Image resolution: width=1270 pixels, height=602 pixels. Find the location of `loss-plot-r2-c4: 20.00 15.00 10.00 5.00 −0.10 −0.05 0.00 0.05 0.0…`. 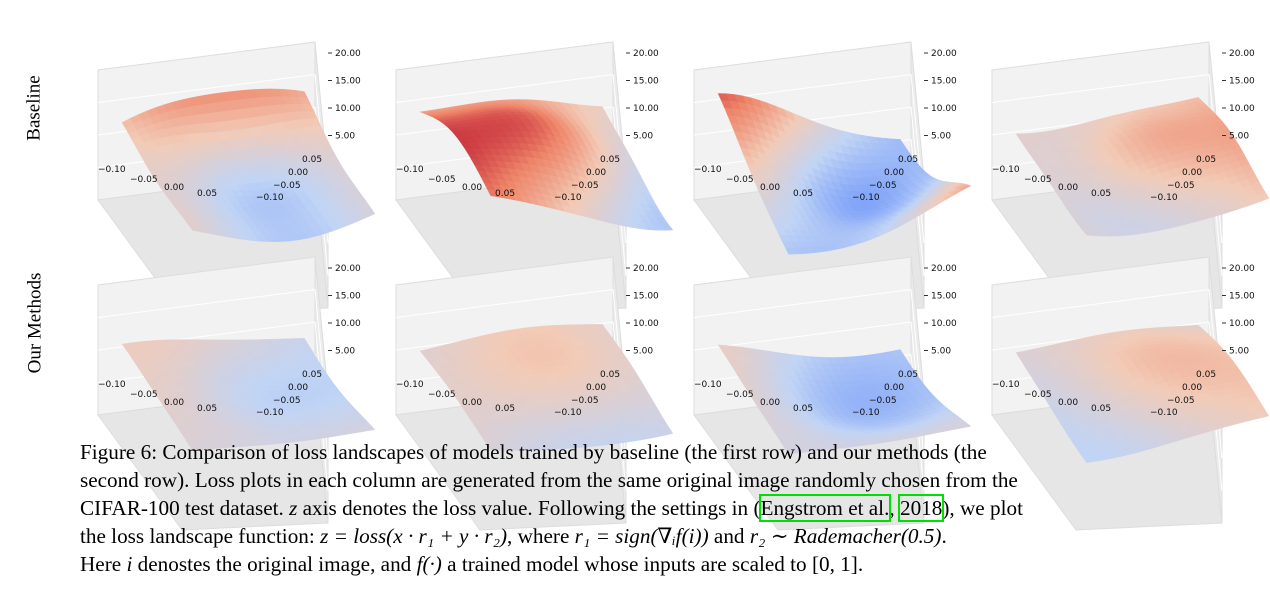

loss-plot-r2-c4: 20.00 15.00 10.00 5.00 −0.10 −0.05 0.00 0.05 0.0… is located at coordinates (1122, 373).